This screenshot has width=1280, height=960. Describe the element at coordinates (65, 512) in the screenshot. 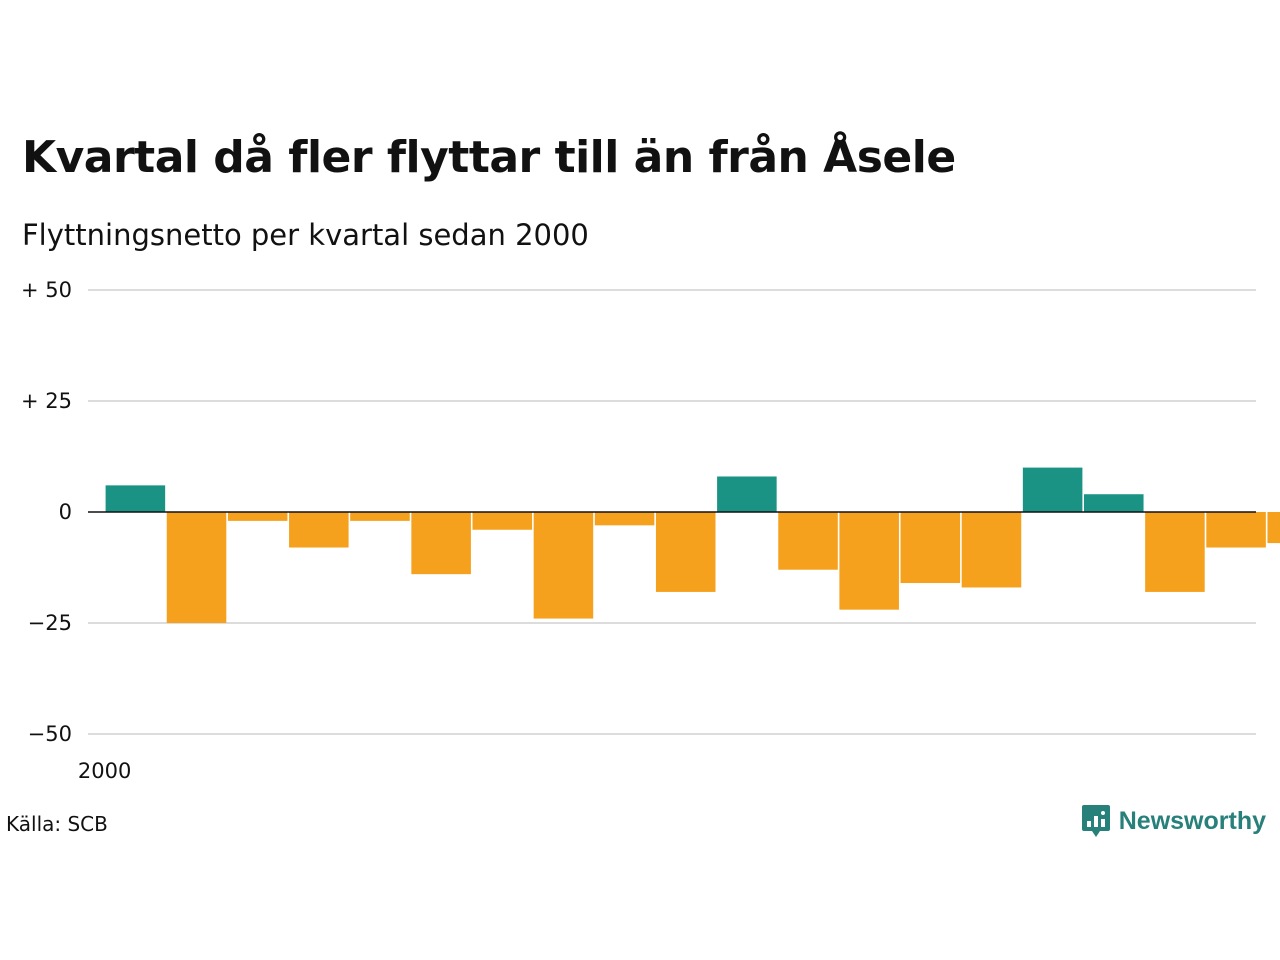

I see `y-tick-label: 0` at that location.